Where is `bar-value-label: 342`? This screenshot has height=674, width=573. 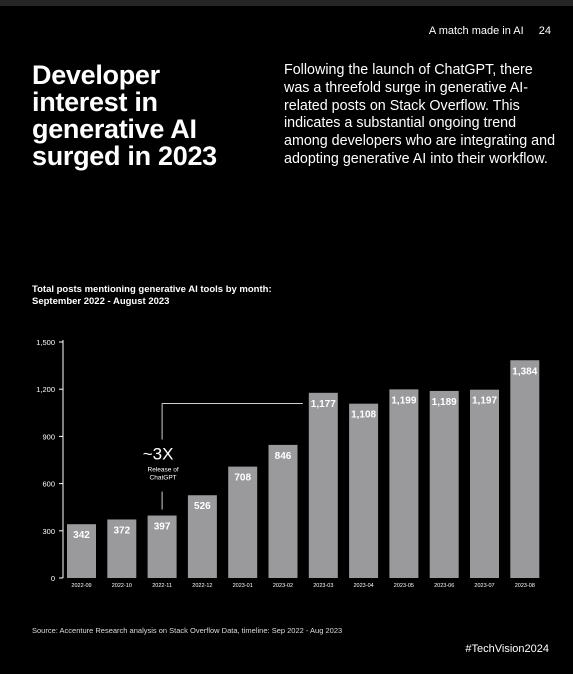 bar-value-label: 342 is located at coordinates (81, 535).